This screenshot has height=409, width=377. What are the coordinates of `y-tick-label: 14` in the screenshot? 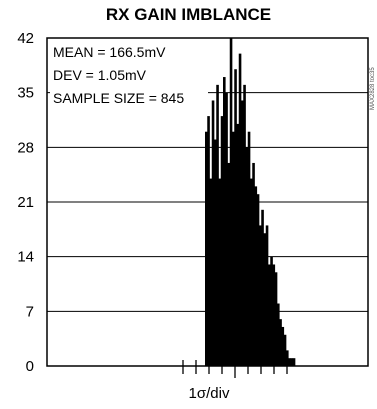 It's located at (25, 257).